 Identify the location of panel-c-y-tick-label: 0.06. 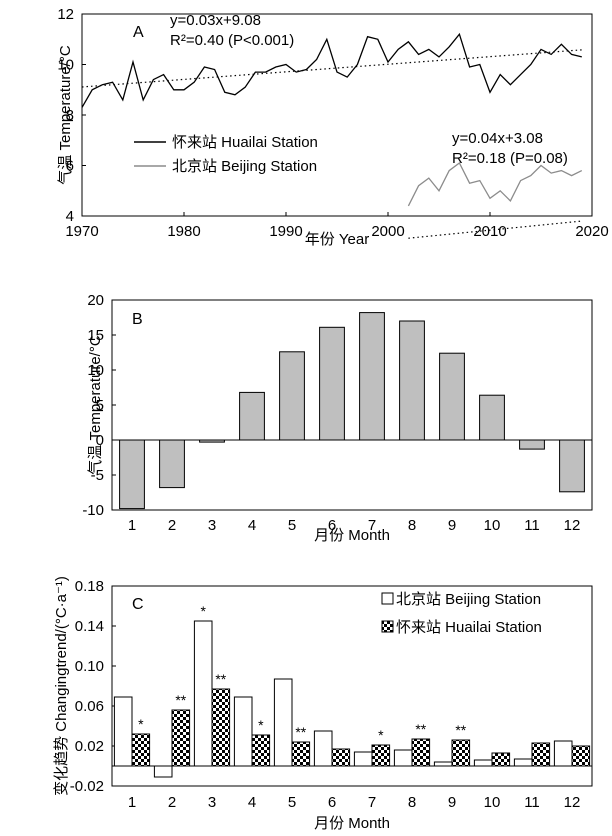
(89, 706).